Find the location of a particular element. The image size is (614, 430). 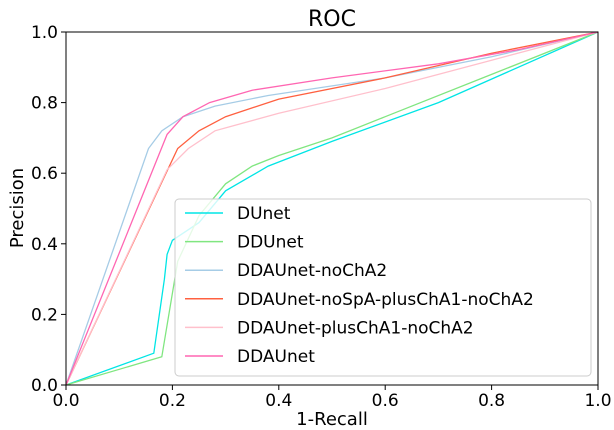

x-tick-label: 0.2 is located at coordinates (172, 401).